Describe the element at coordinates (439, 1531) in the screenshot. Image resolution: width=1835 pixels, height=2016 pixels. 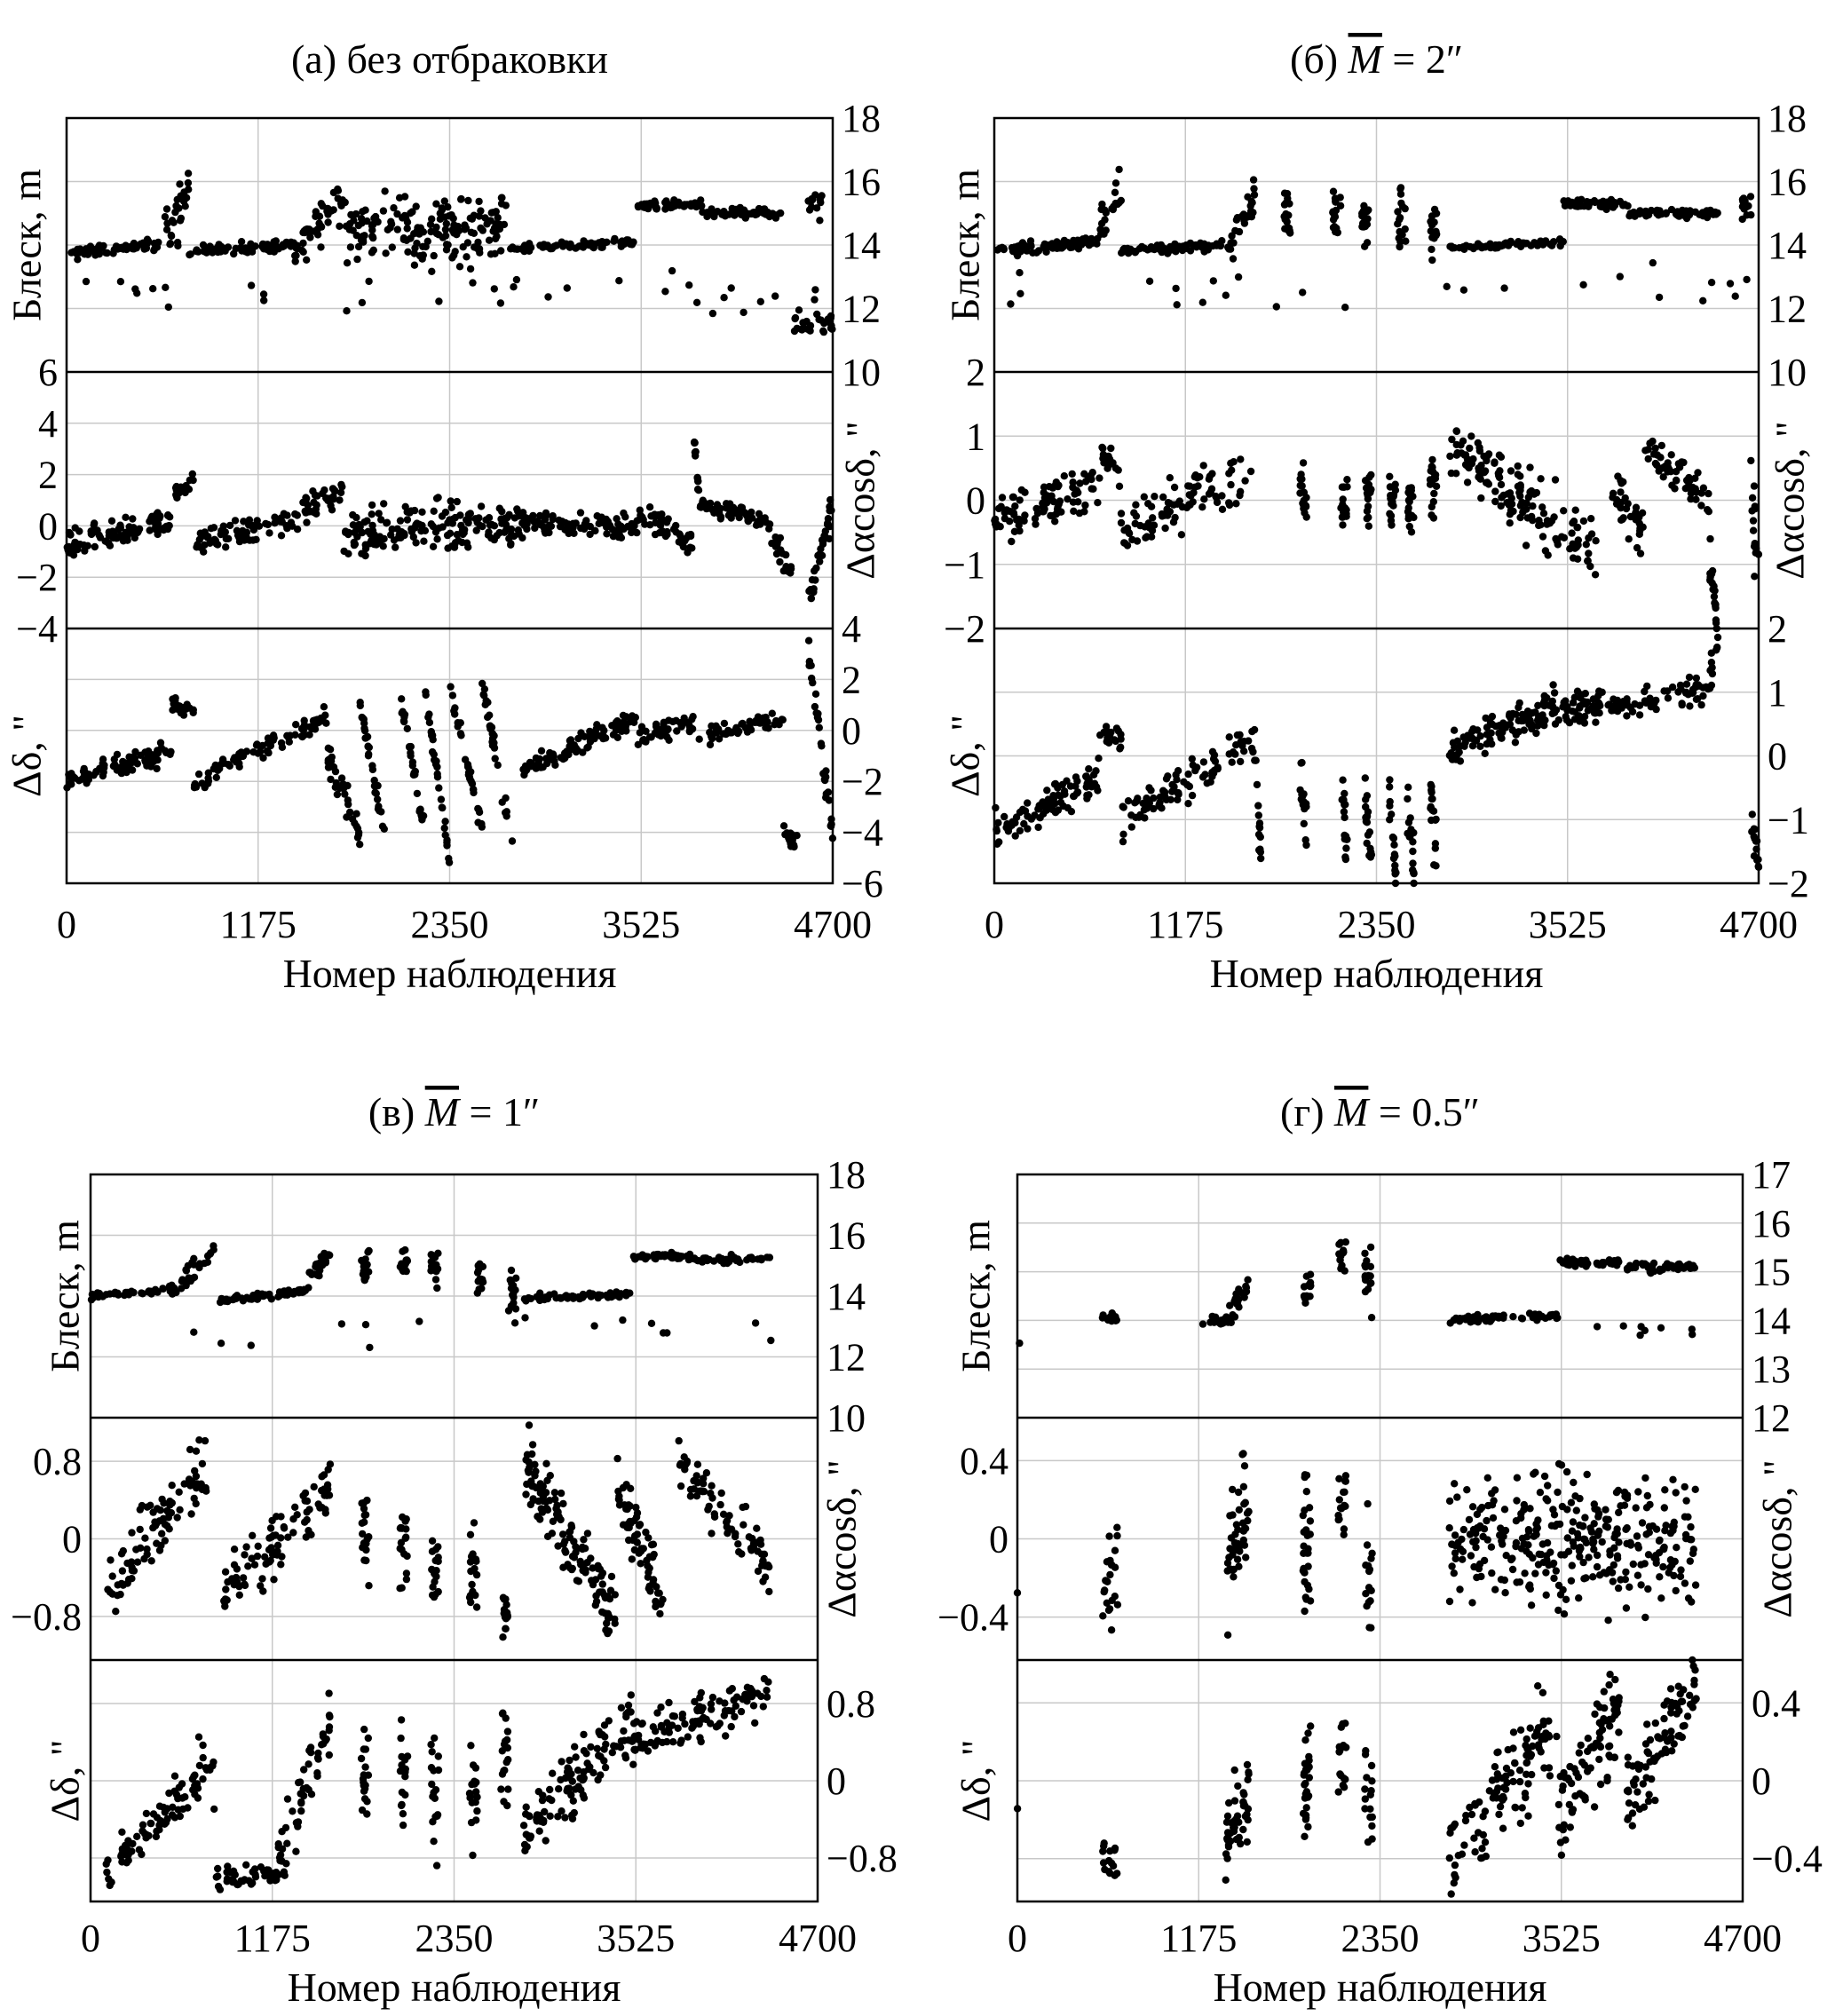
I see `data-points` at that location.